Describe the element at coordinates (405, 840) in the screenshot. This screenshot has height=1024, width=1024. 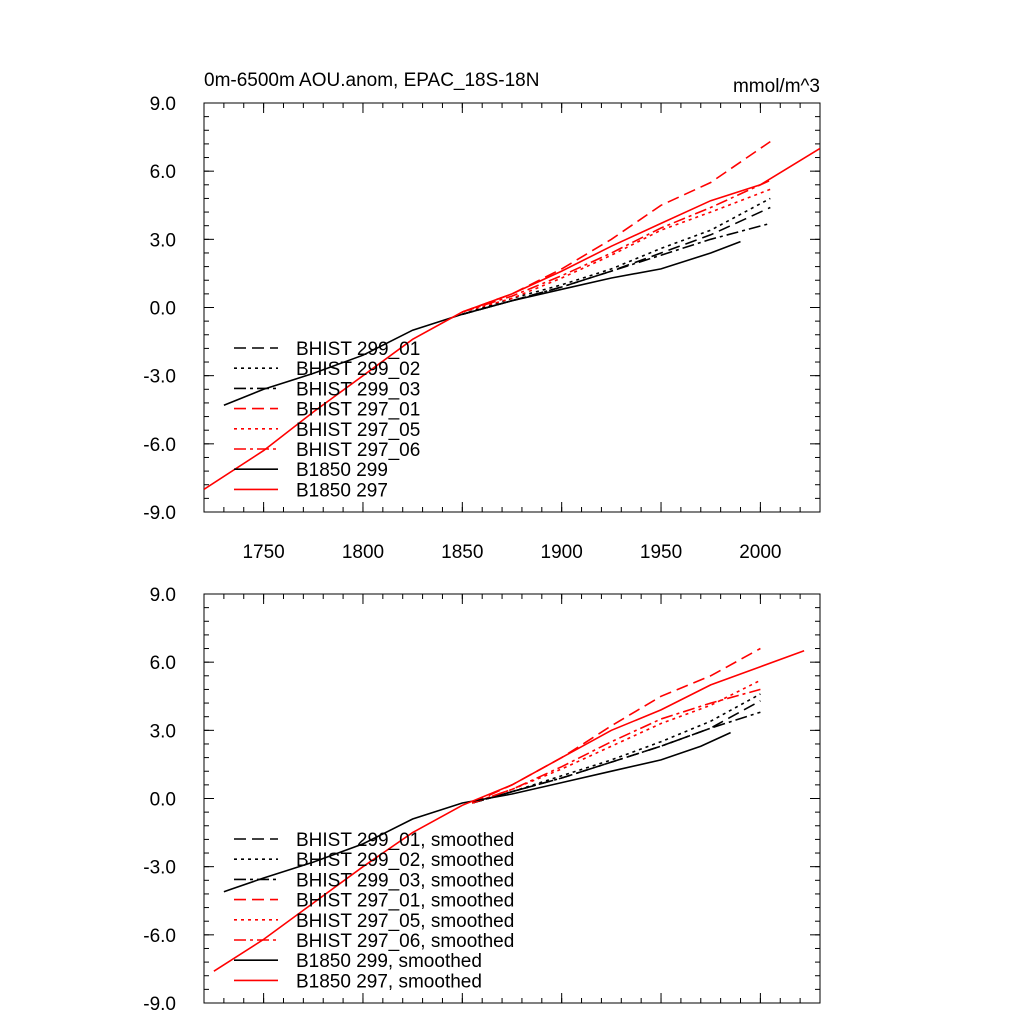
I see `legend-label: BHIST 299_01, smoothed` at that location.